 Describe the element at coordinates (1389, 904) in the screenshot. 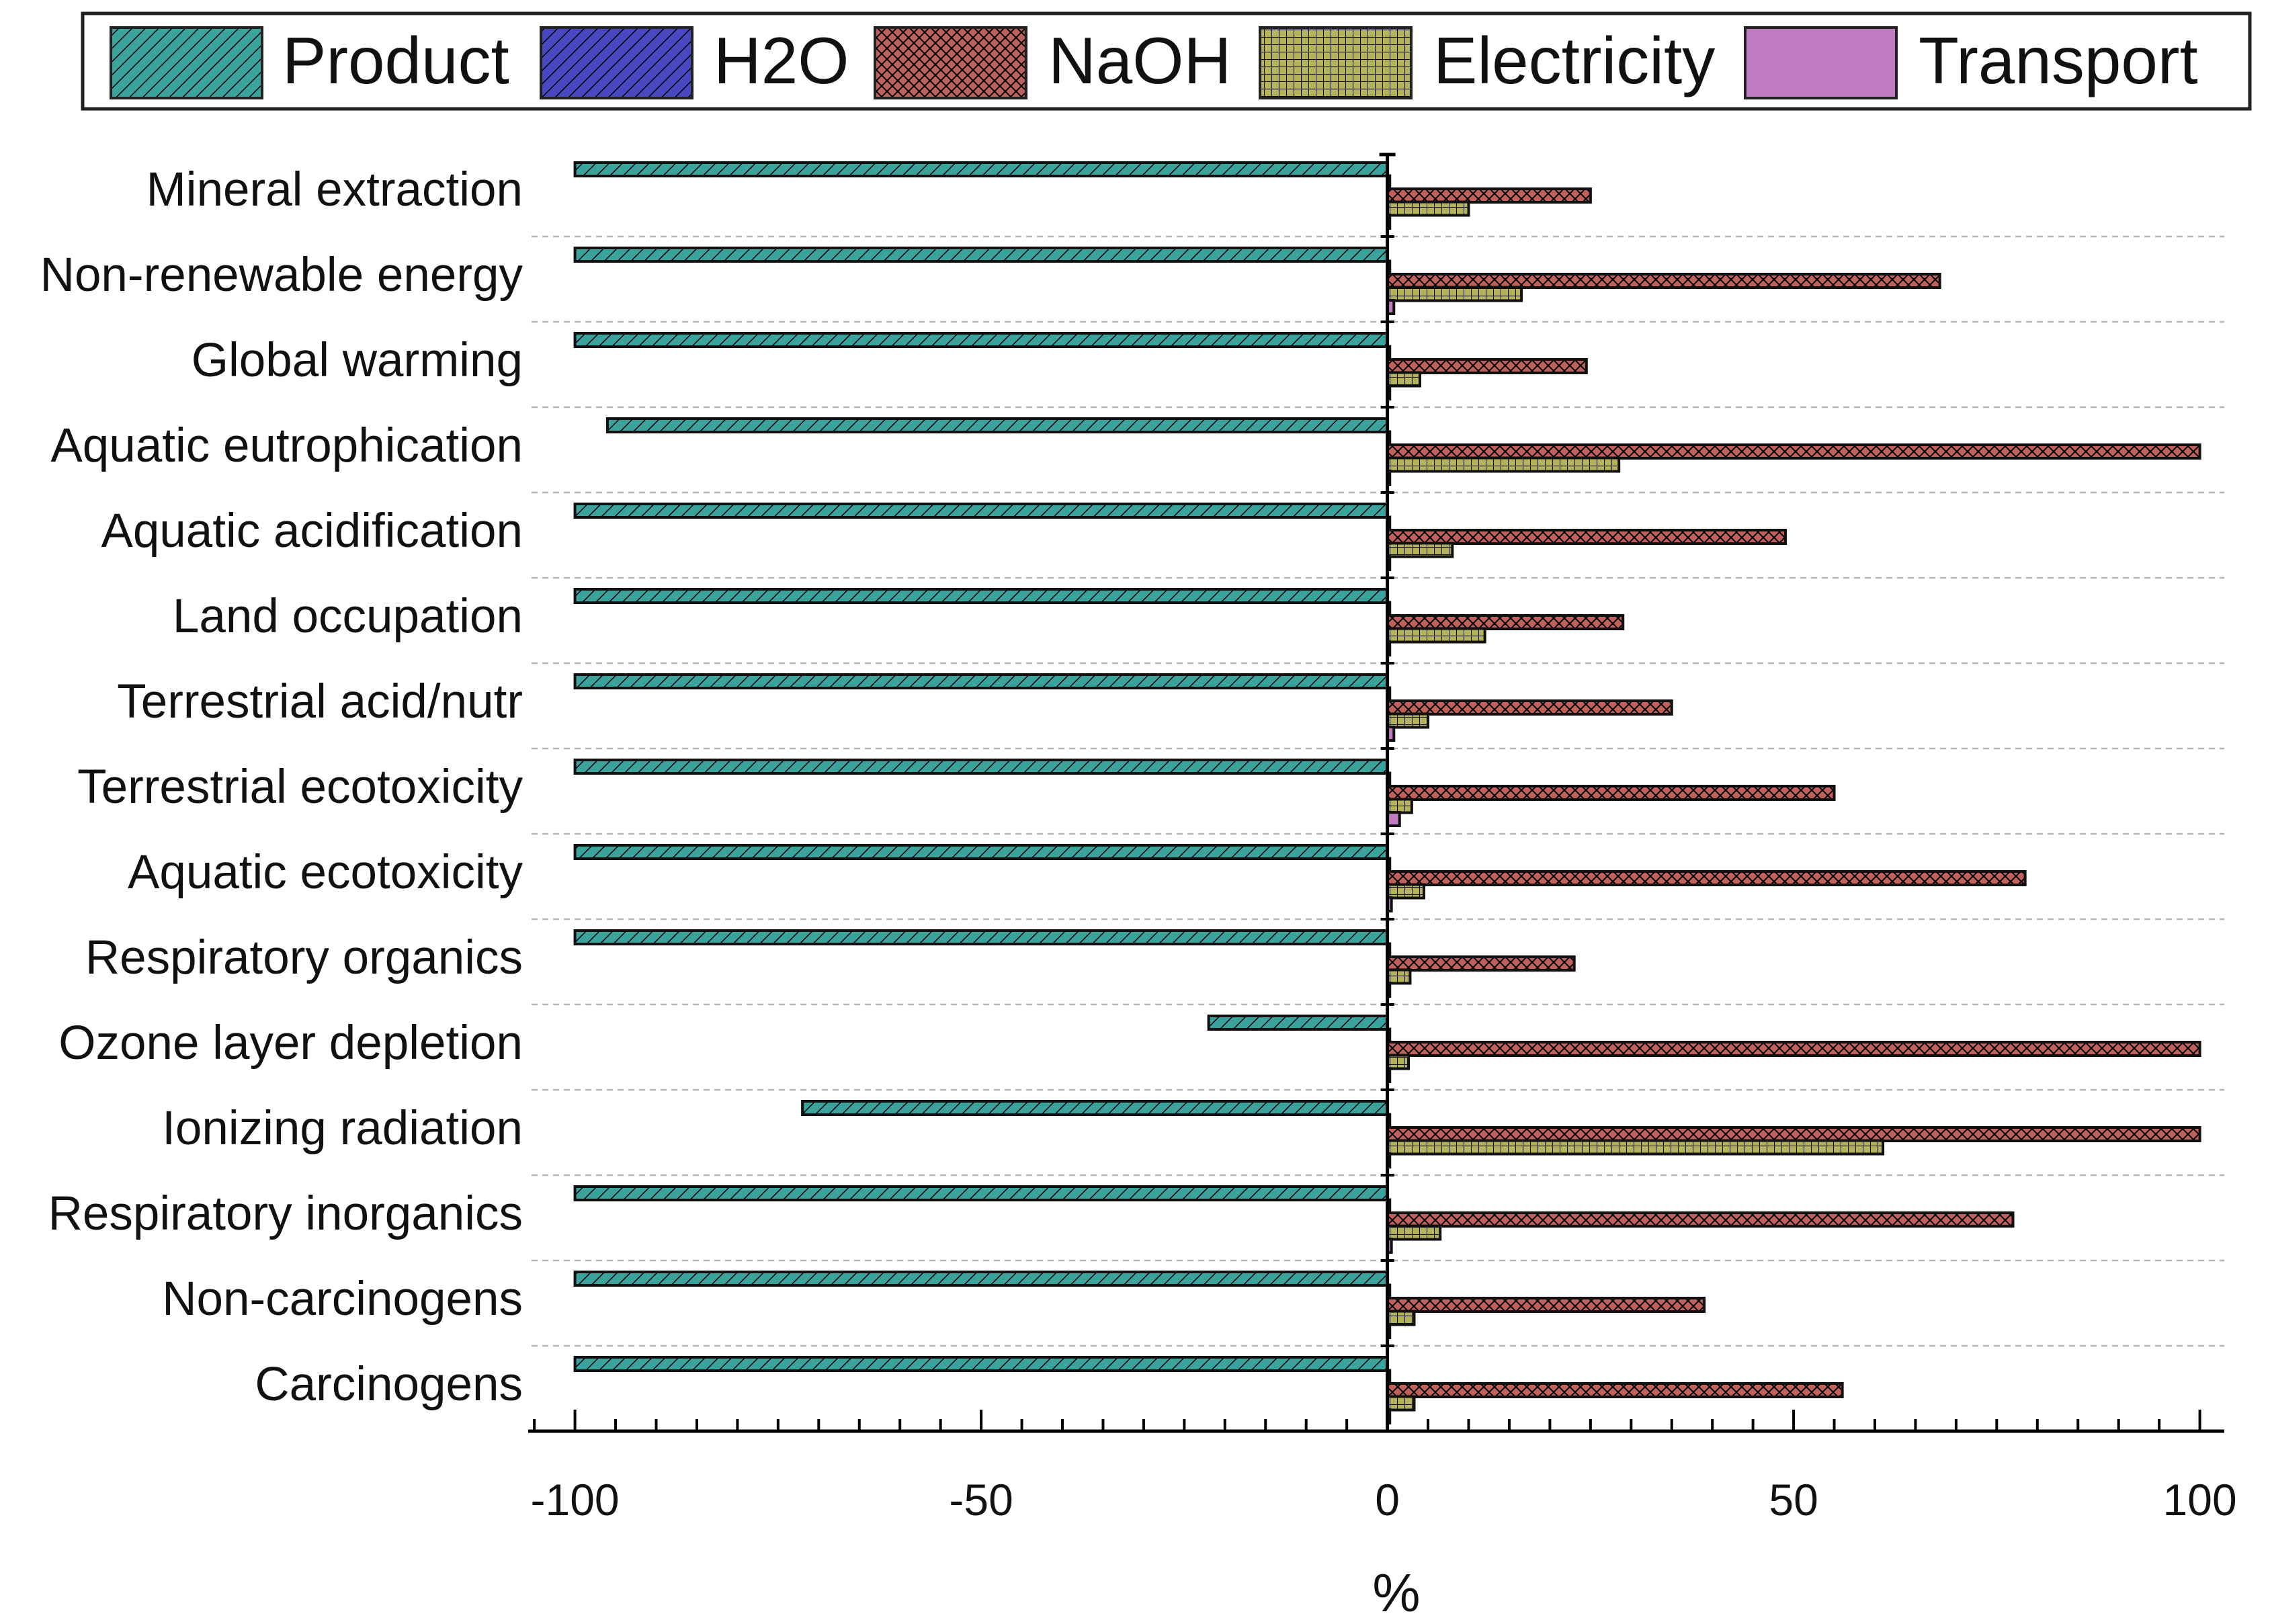

I see `bar-aquatic-ecotoxicity-transport` at that location.